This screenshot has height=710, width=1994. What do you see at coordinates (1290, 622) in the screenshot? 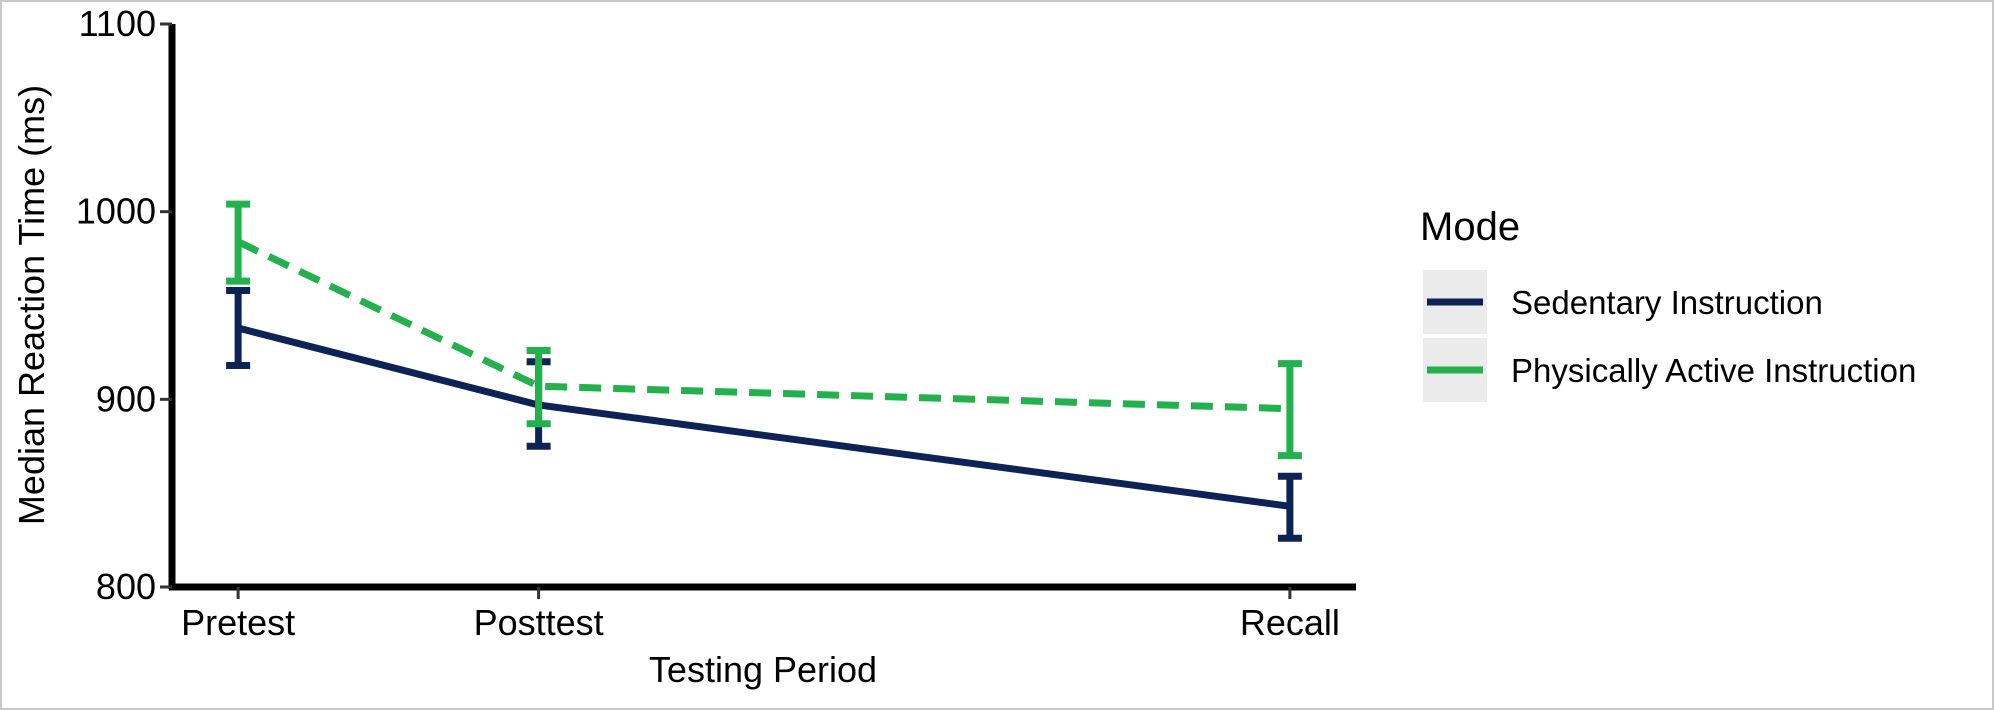
I see `x-tick-label: Recall` at bounding box center [1290, 622].